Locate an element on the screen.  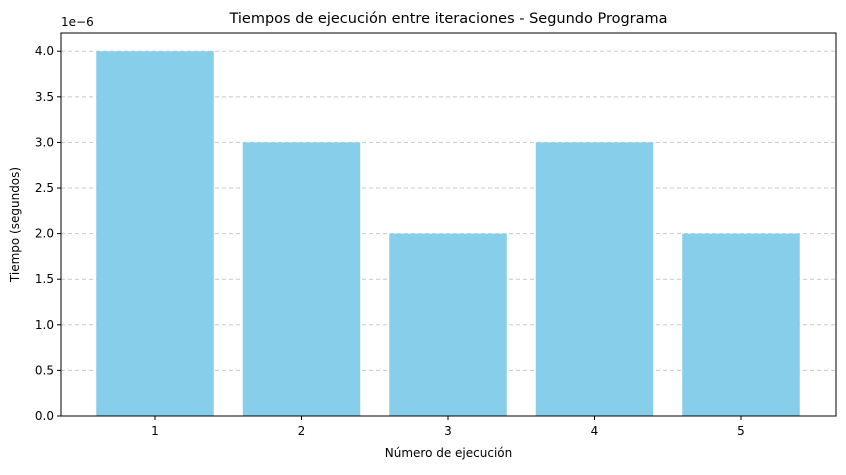
y-tick-label: 2.5 is located at coordinates (44, 188).